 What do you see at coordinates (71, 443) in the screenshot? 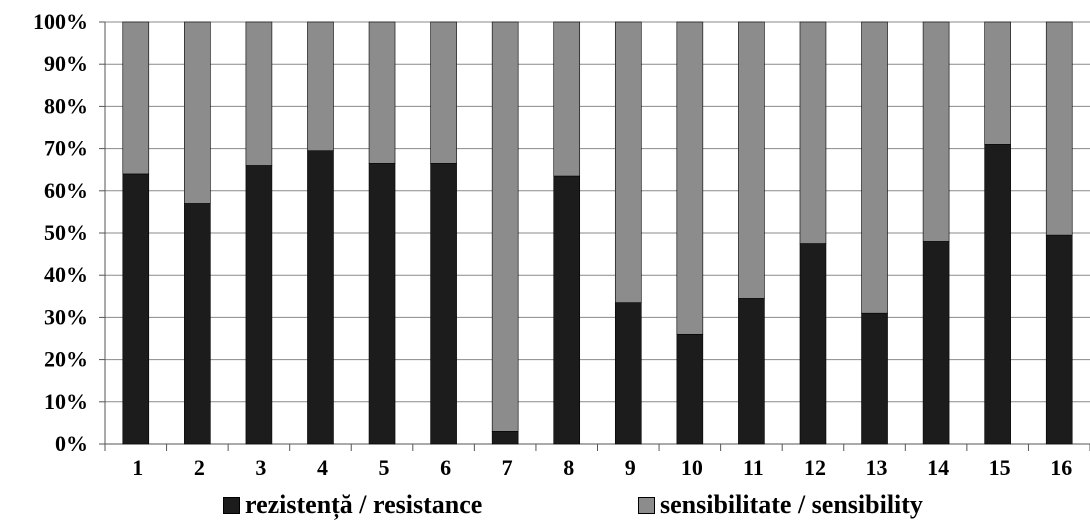
I see `y-tick-label: 0%` at bounding box center [71, 443].